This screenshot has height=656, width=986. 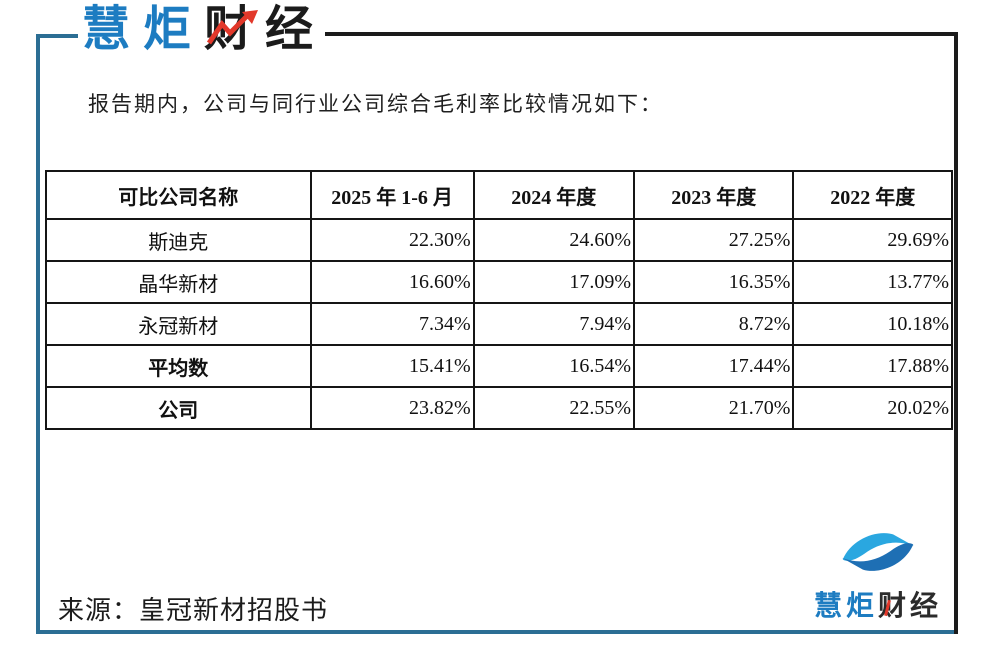 I want to click on table-row: 平均数 15.41% 16.54% 17.44% 17.88%, so click(x=499, y=366).